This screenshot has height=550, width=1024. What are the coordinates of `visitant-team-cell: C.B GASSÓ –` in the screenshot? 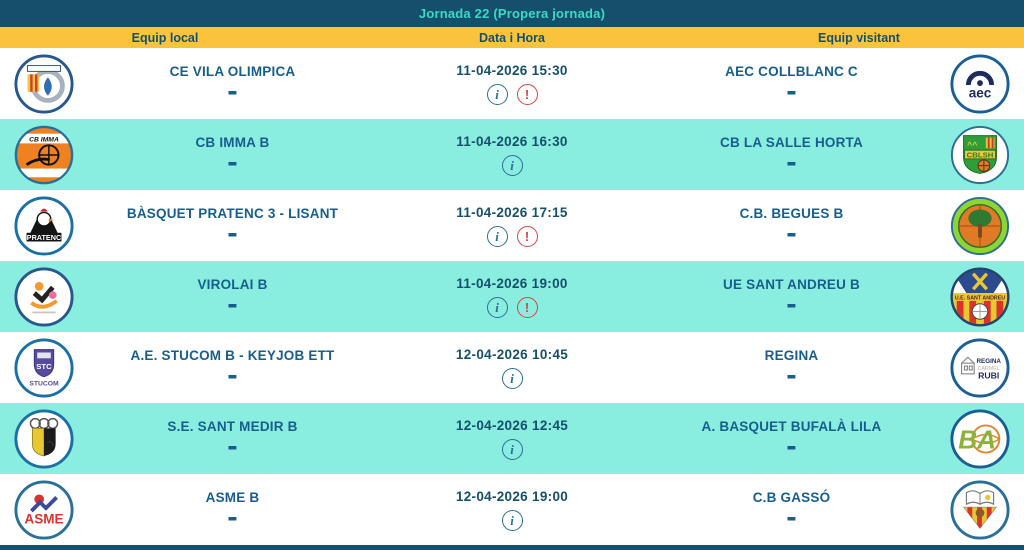 It's located at (791, 512).